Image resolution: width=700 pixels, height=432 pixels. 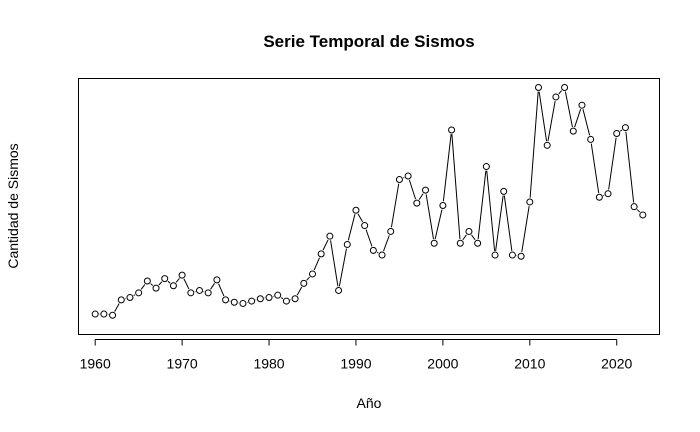 What do you see at coordinates (95, 364) in the screenshot?
I see `x-tick-label: 1960` at bounding box center [95, 364].